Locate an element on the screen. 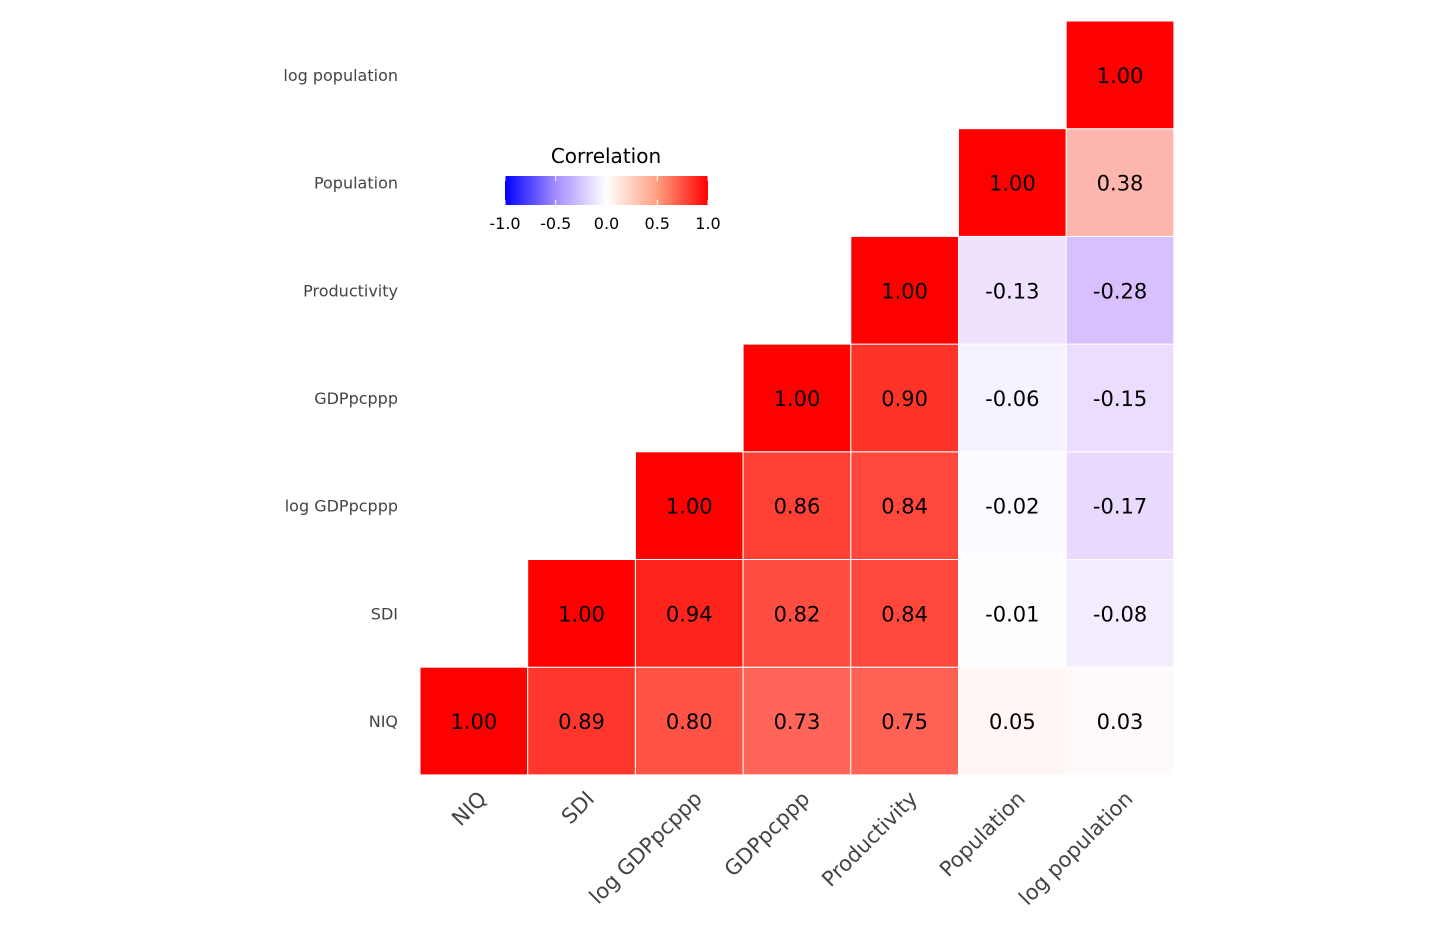  y-tick-label: GDPpcppp is located at coordinates (356, 398).